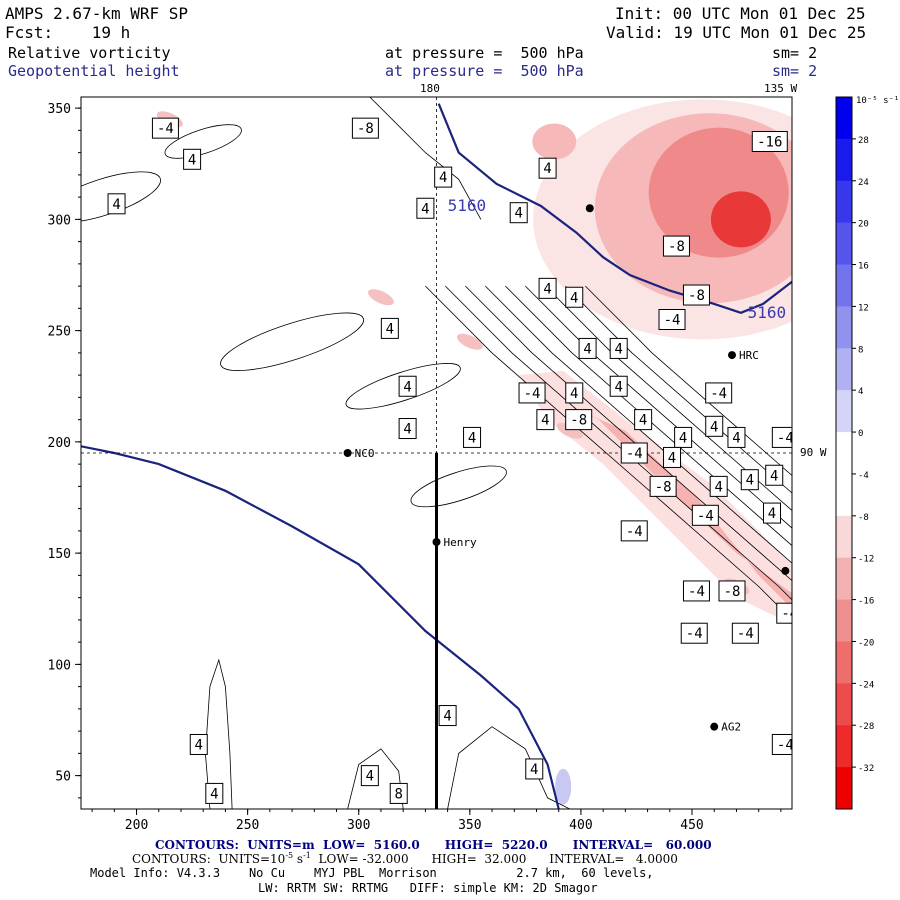  I want to click on contour-label-21: 4, so click(574, 393).